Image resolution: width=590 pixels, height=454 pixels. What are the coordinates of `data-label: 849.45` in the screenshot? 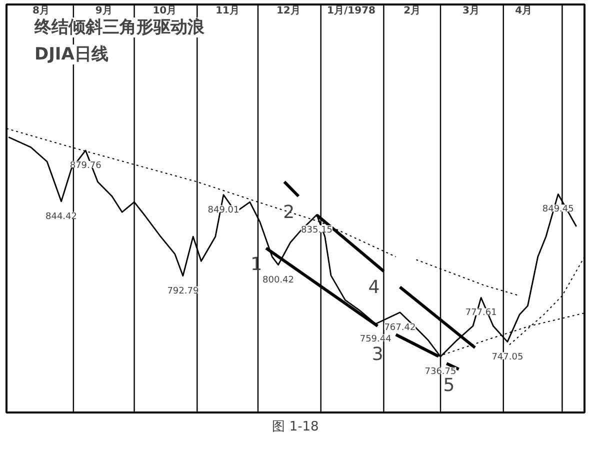 It's located at (558, 209).